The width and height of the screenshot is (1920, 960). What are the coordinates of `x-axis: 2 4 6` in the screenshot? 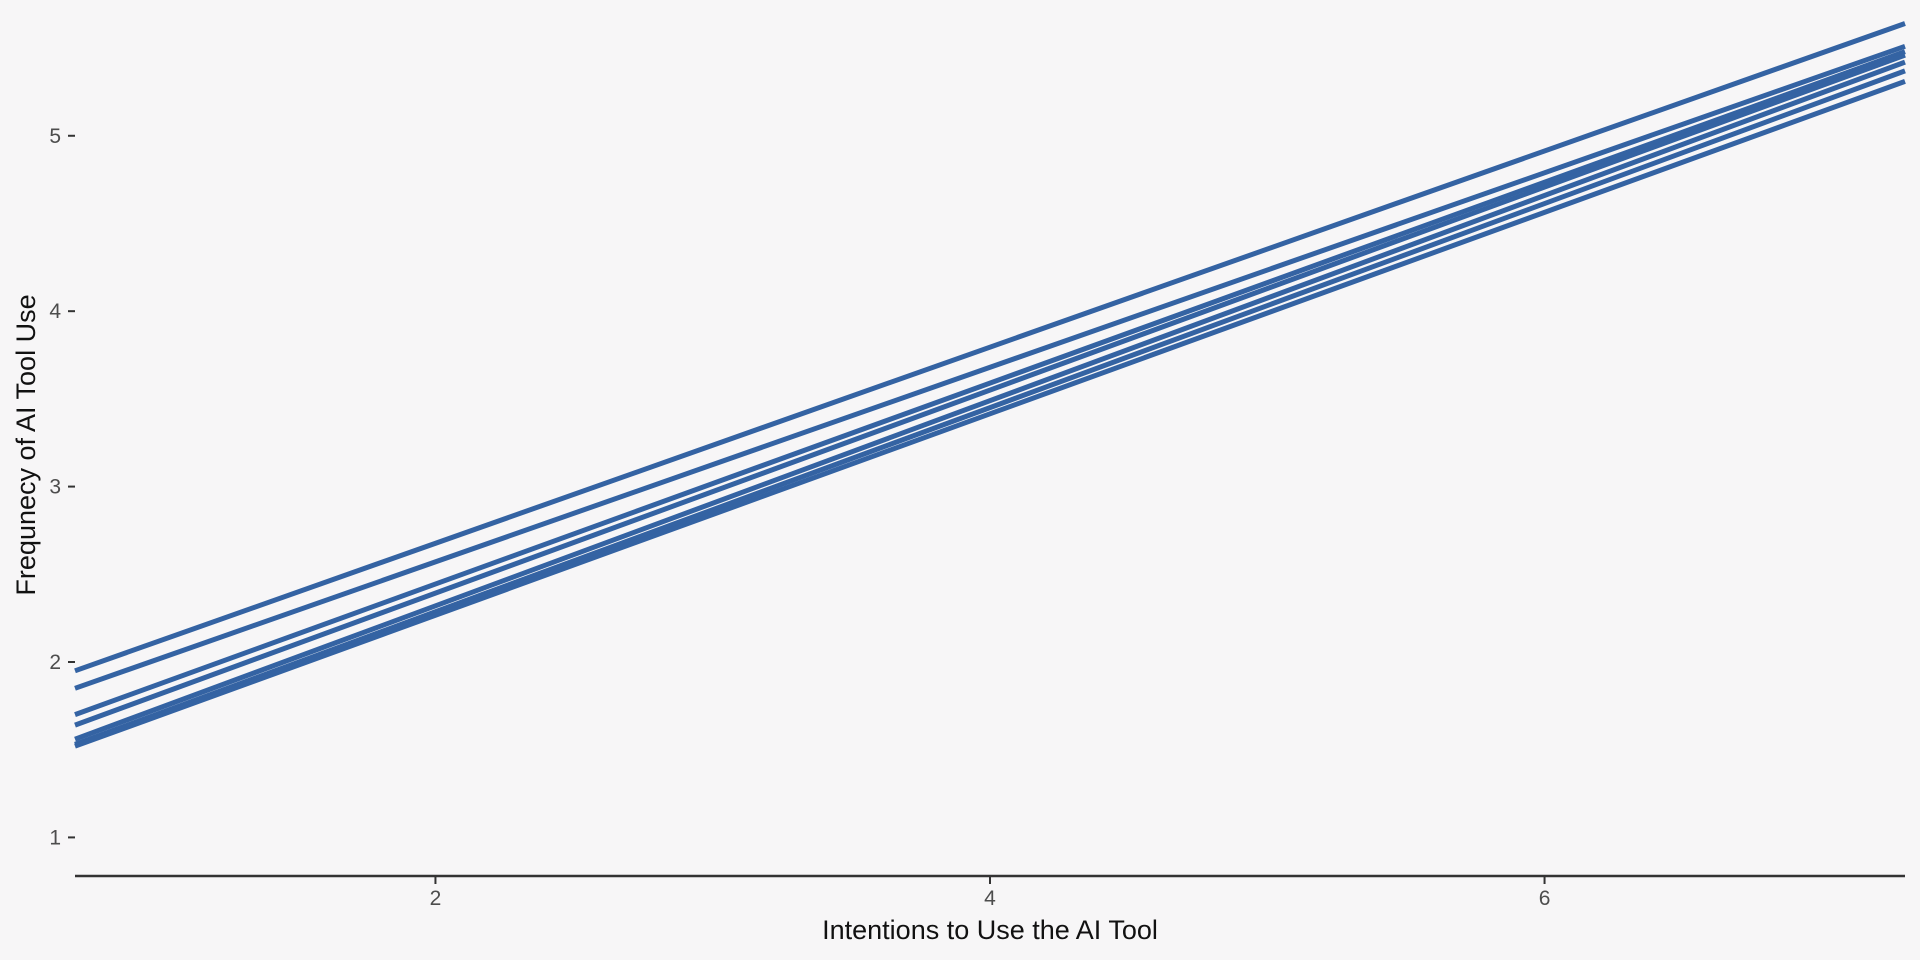 It's located at (990, 892).